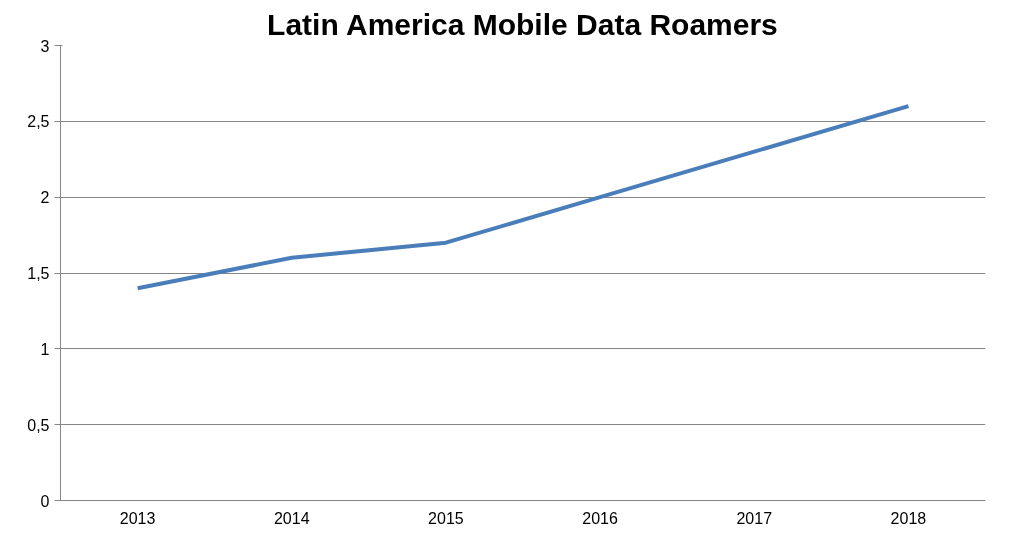 The image size is (1018, 560). Describe the element at coordinates (45, 198) in the screenshot. I see `y-tick-label: 2` at that location.